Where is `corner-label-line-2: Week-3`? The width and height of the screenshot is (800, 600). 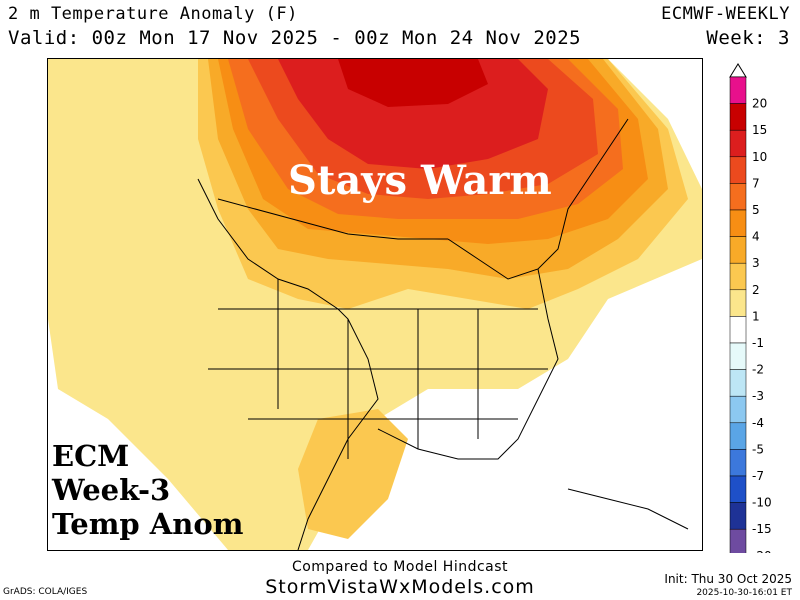
corner-label-line-2: Week-3 is located at coordinates (111, 490).